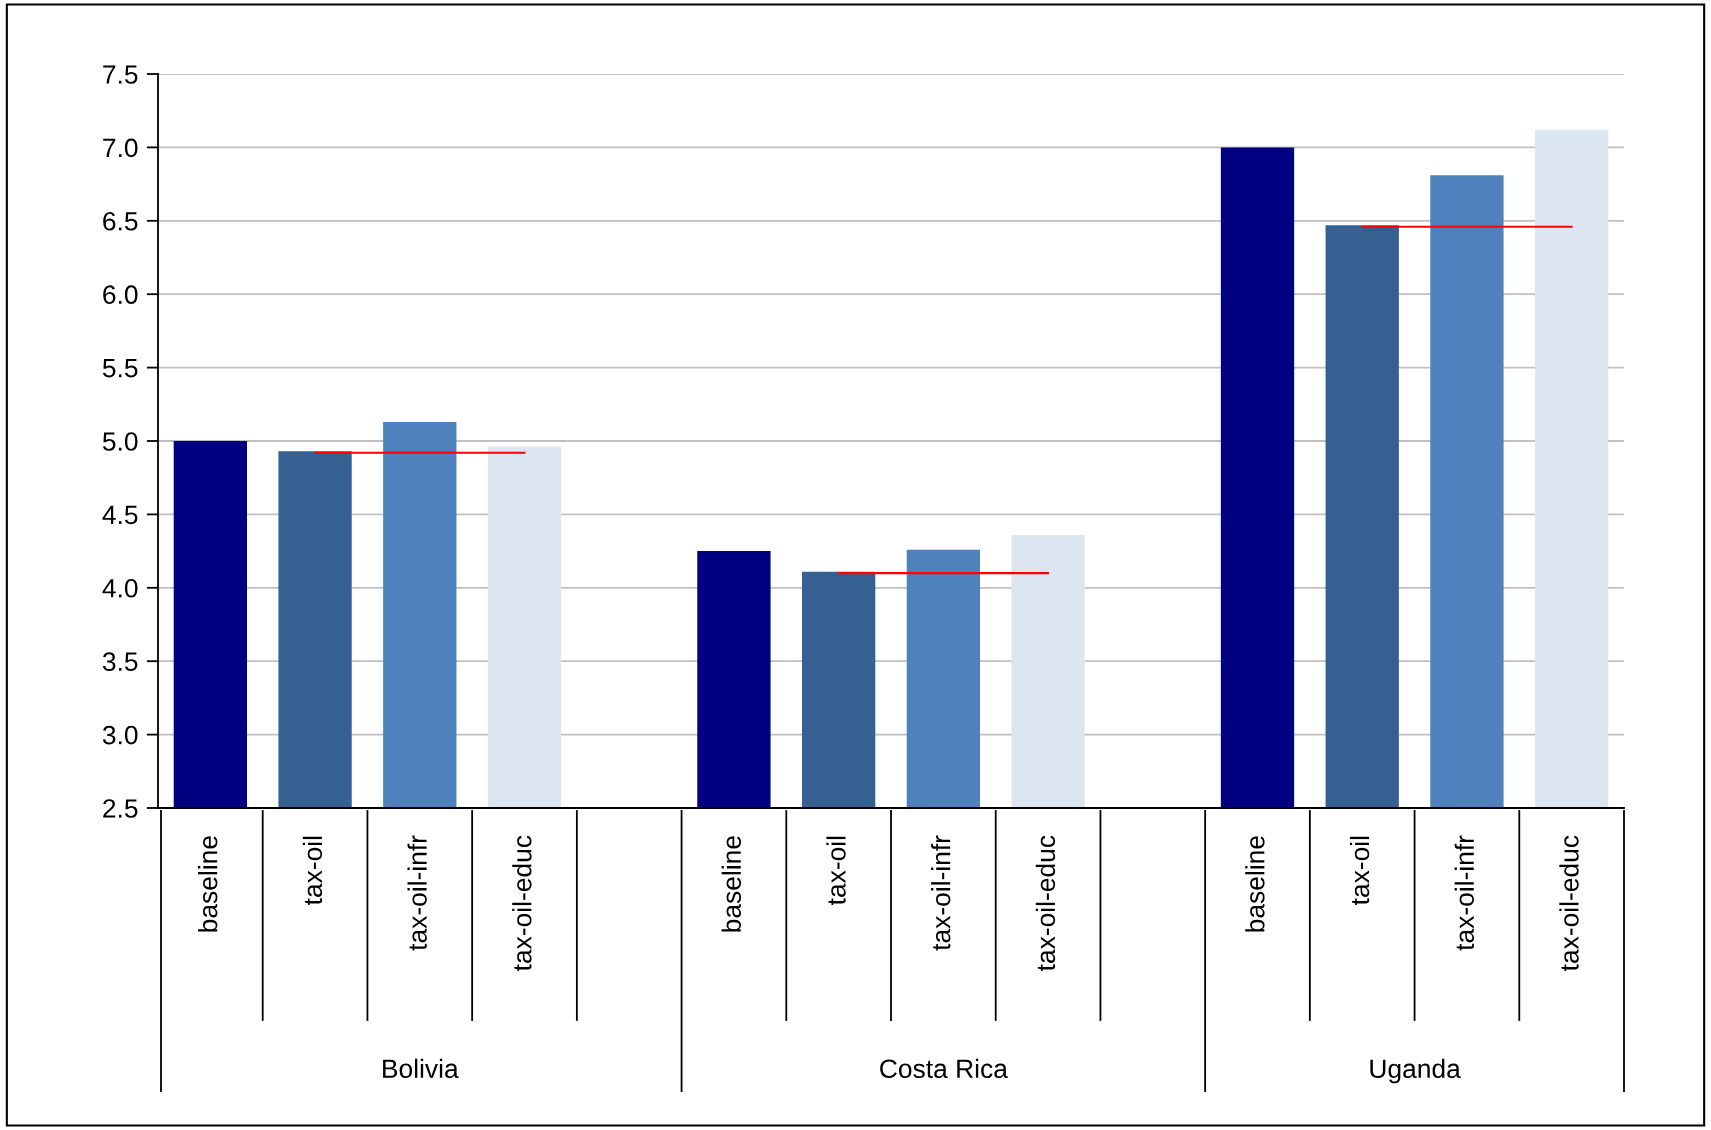 This screenshot has height=1130, width=1711. Describe the element at coordinates (120, 148) in the screenshot. I see `y-tick-label: 7.0` at that location.